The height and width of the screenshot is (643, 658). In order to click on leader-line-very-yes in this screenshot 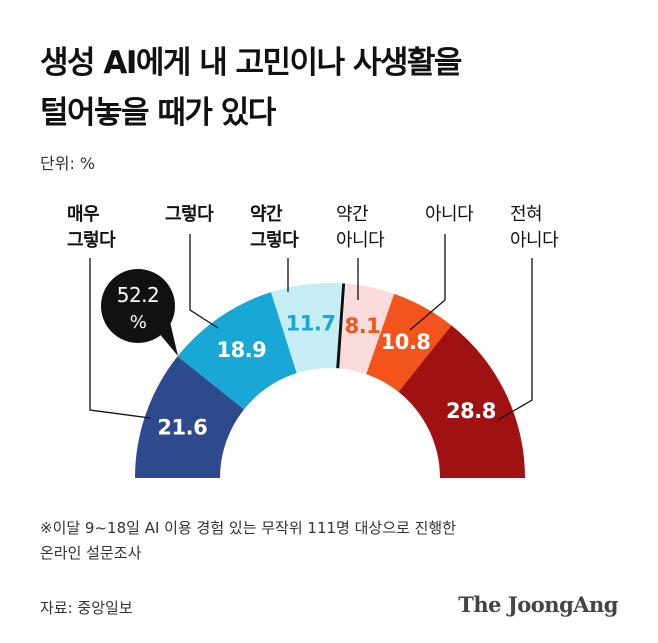, I will do `click(120, 338)`.